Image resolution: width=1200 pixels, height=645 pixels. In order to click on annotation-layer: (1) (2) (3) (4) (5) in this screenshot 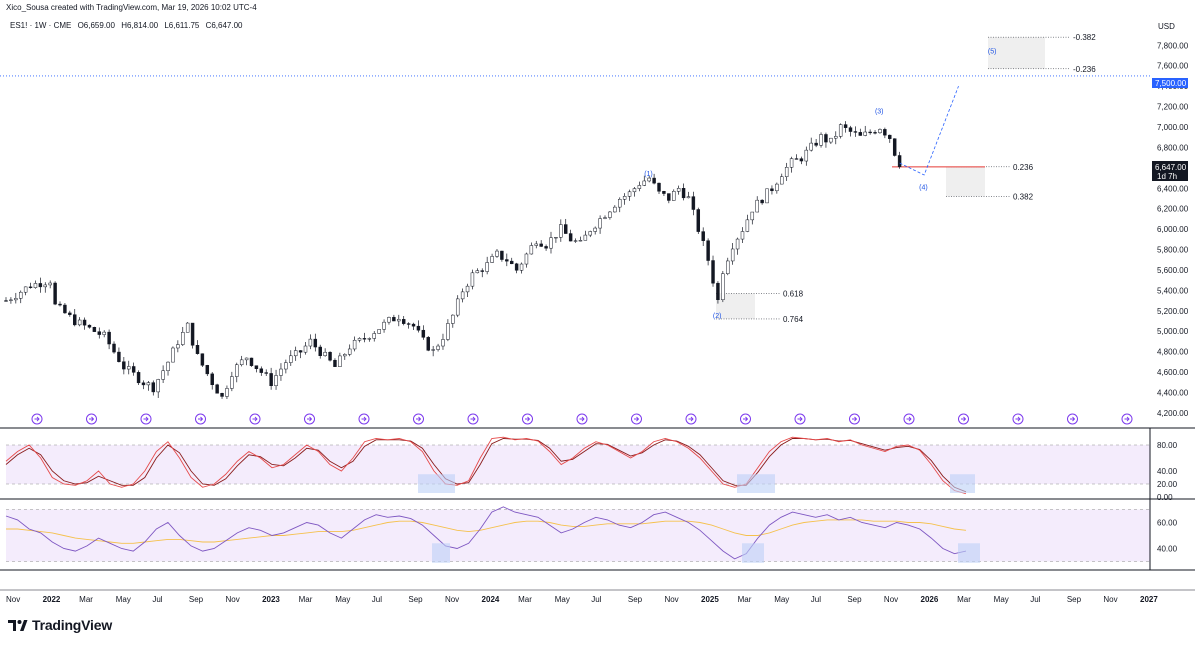, I will do `click(820, 183)`.